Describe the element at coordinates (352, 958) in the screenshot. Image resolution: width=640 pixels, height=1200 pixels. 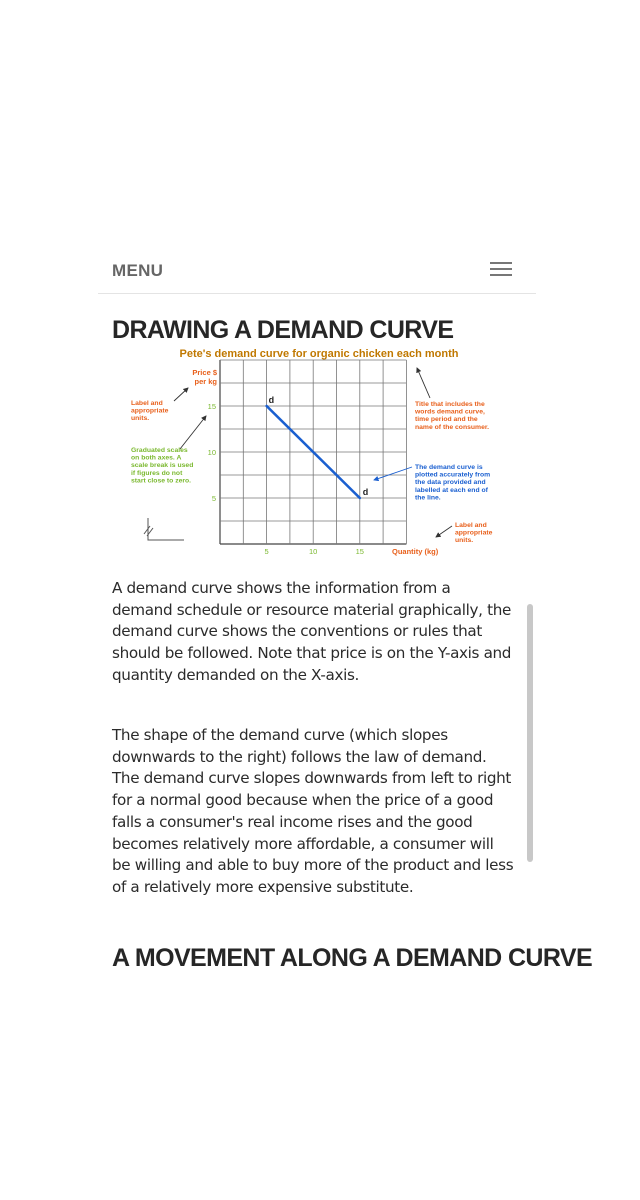
I see `section-heading-movement: A MOVEMENT ALONG A DEMAND CURVE` at that location.